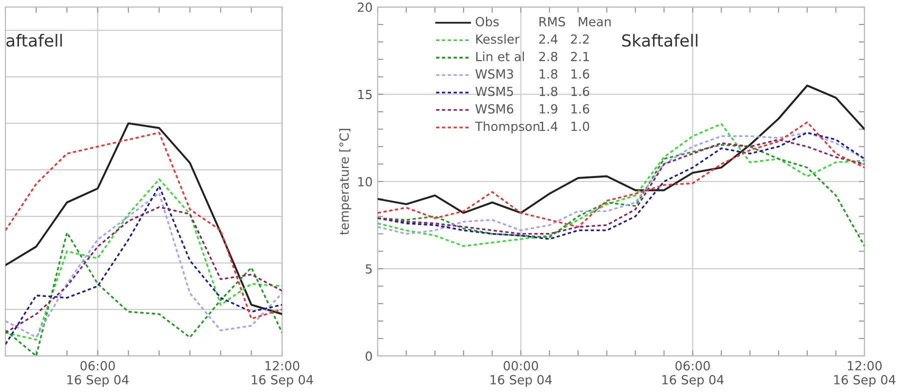  What do you see at coordinates (507, 127) in the screenshot?
I see `legend-label: Thompson` at bounding box center [507, 127].